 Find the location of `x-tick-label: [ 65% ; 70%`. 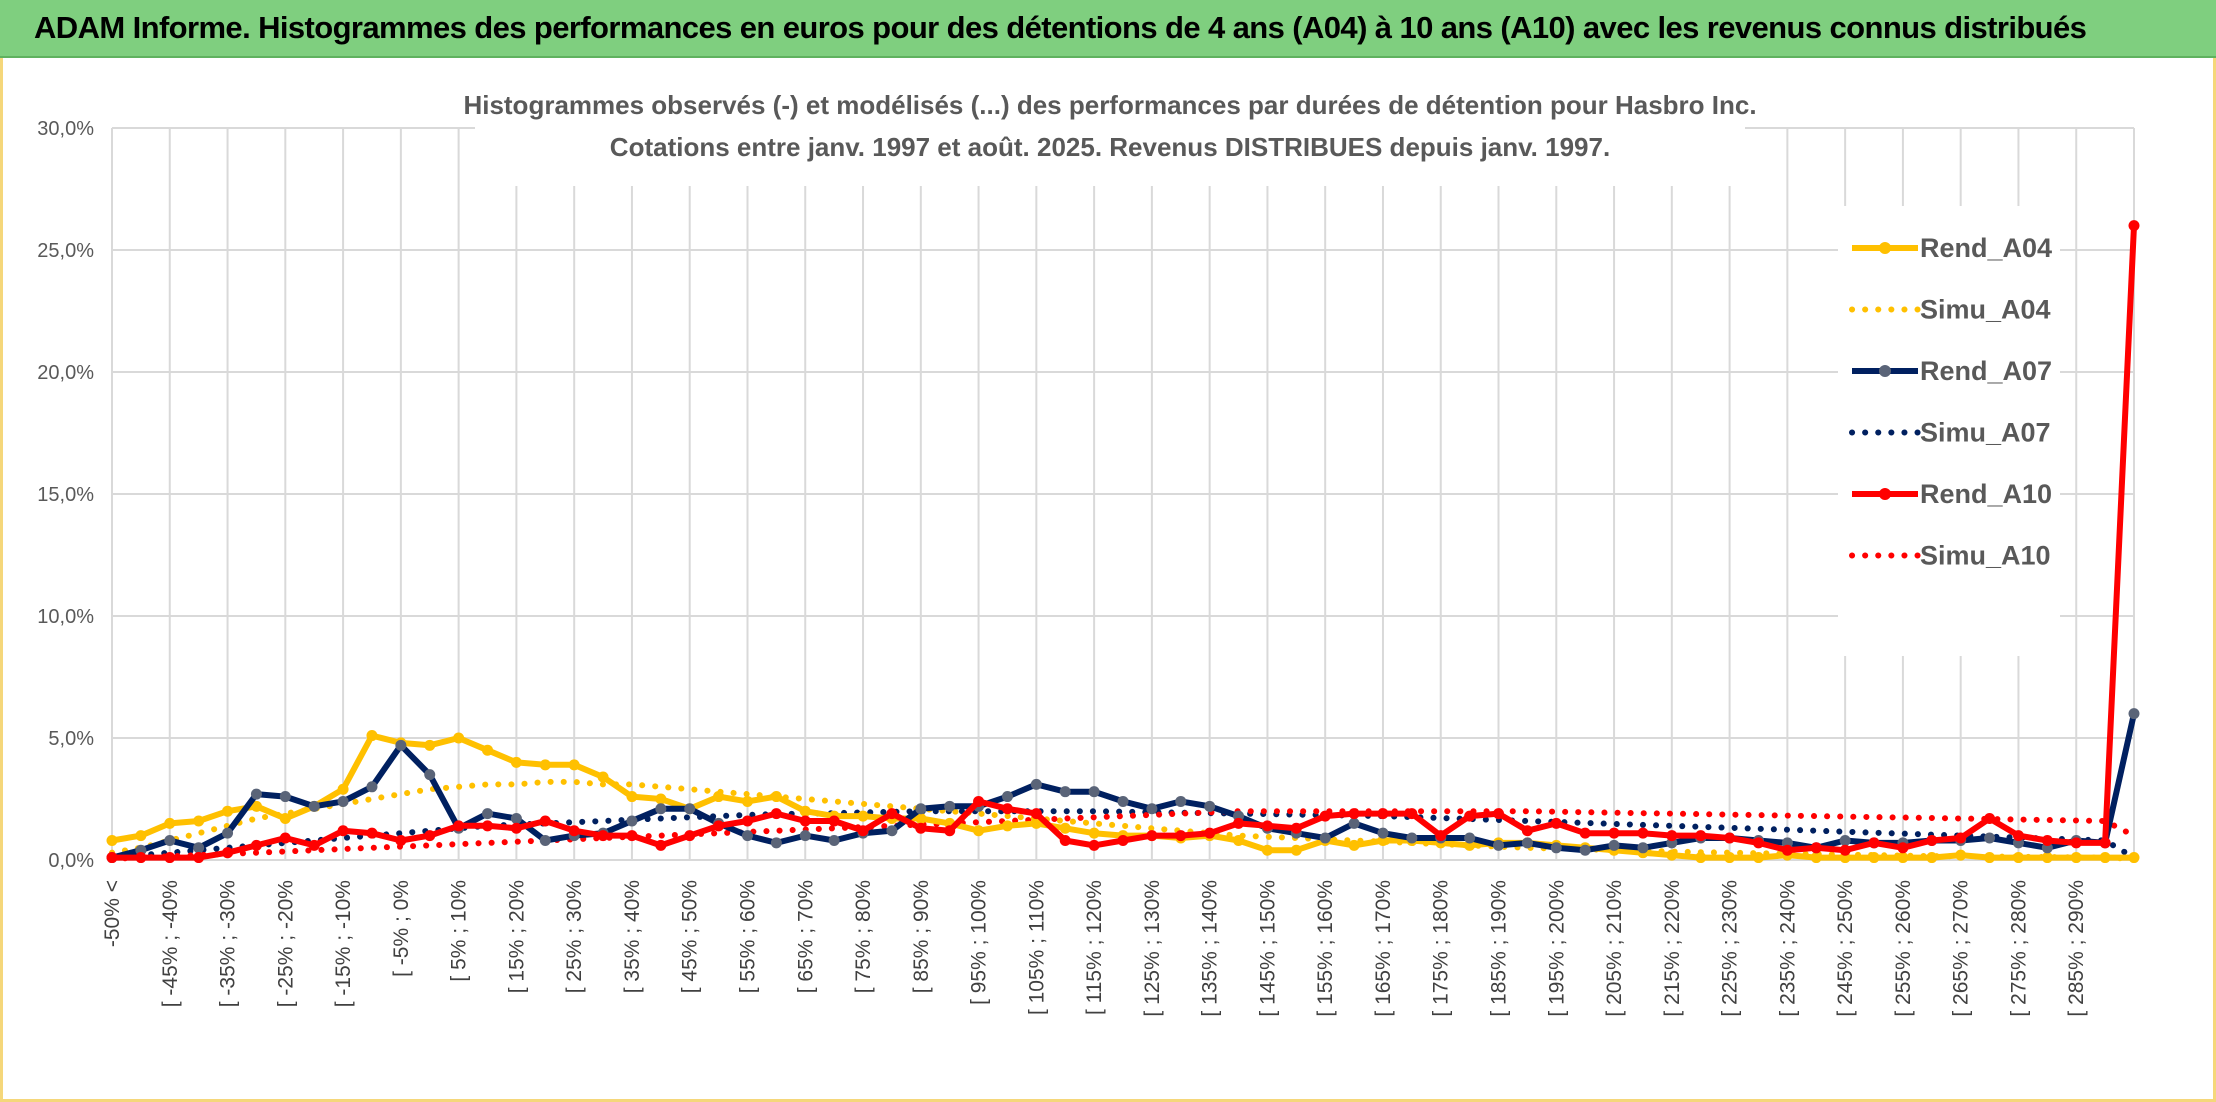

x-tick-label: [ 65% ; 70% is located at coordinates (805, 936).